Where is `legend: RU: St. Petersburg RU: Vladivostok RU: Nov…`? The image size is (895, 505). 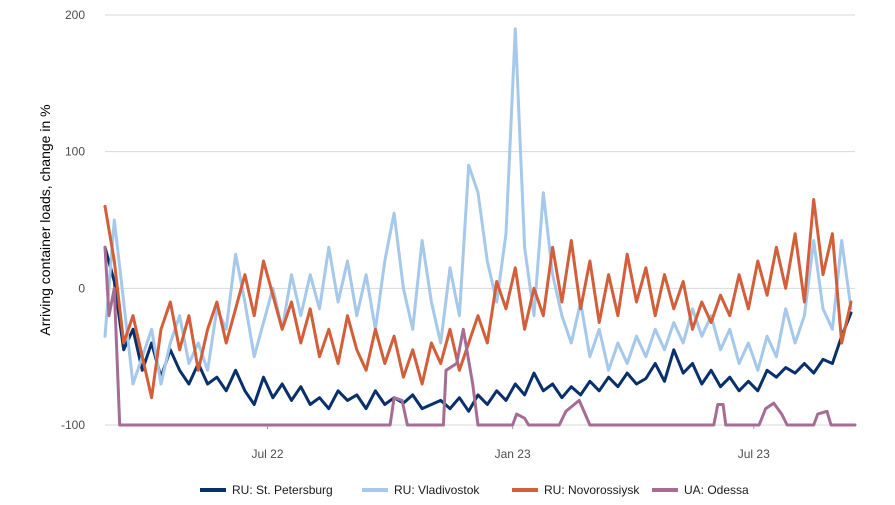
legend: RU: St. Petersburg RU: Vladivostok RU: Nov… is located at coordinates (474, 490).